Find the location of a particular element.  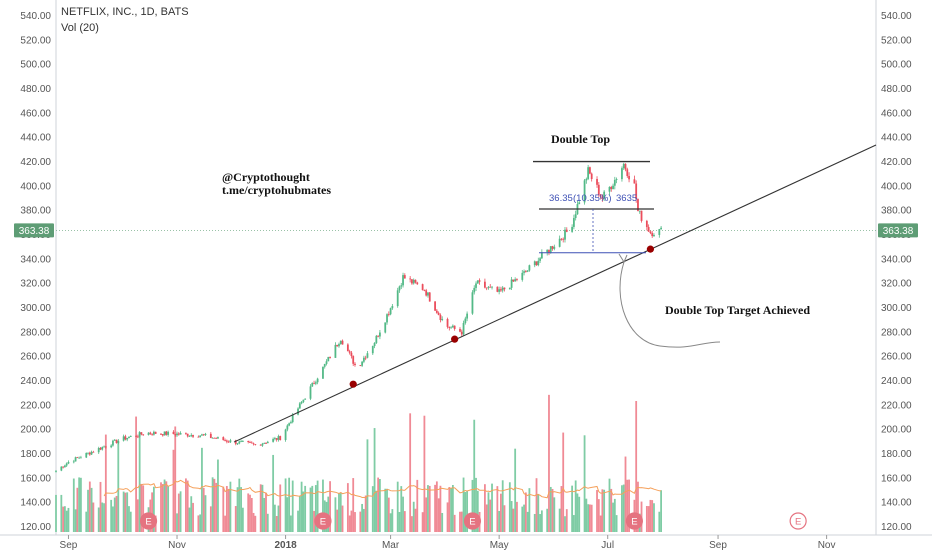

last-price-tag-left: 363.38 is located at coordinates (34, 230).